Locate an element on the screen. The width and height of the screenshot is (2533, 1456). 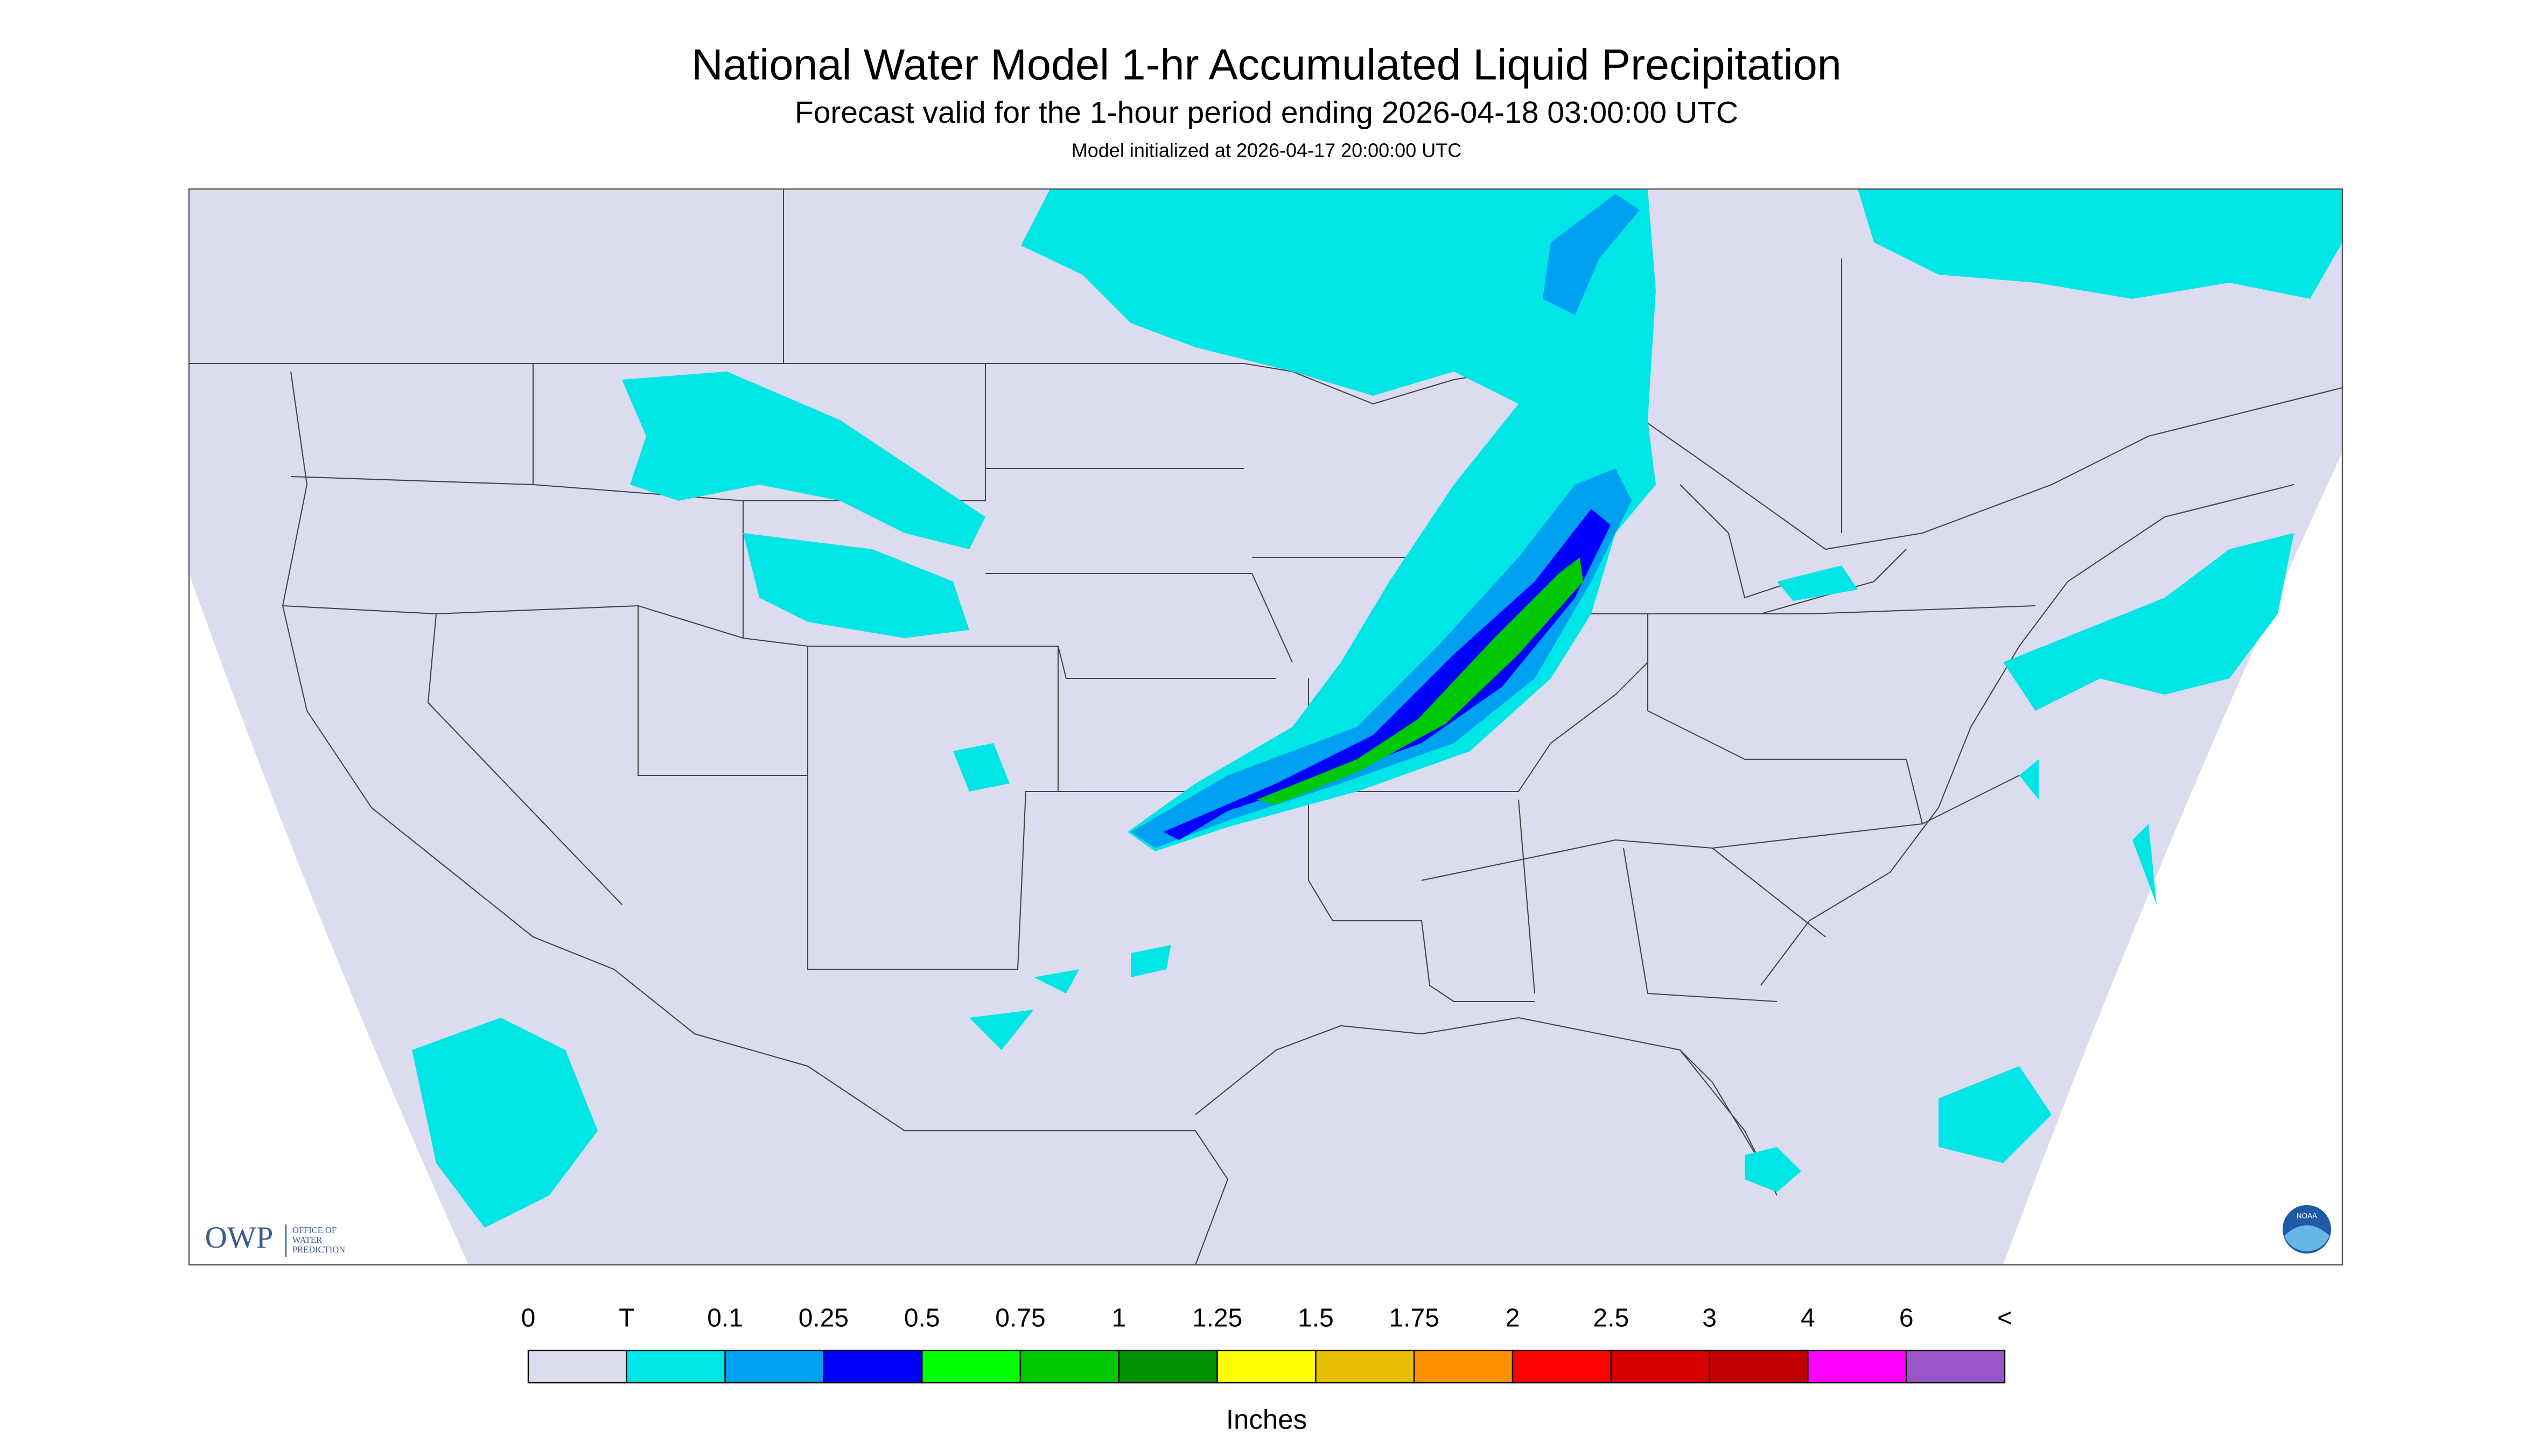
legend-label: 0.1 is located at coordinates (725, 1318).